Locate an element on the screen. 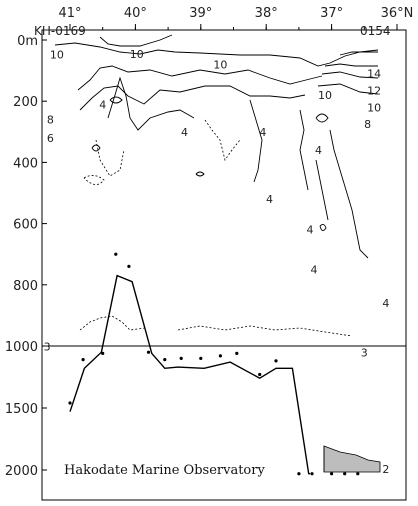 The height and width of the screenshot is (506, 418). inset-shade is located at coordinates (352, 459).